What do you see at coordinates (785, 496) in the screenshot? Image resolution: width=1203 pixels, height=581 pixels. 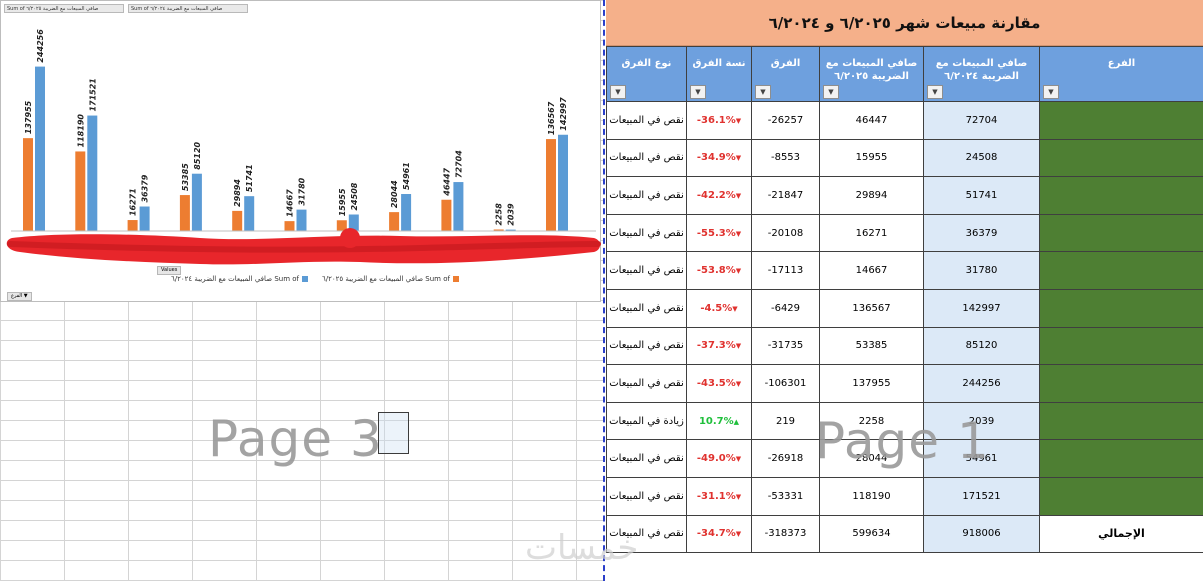 I see `cell-diff-value: -53331` at bounding box center [785, 496].